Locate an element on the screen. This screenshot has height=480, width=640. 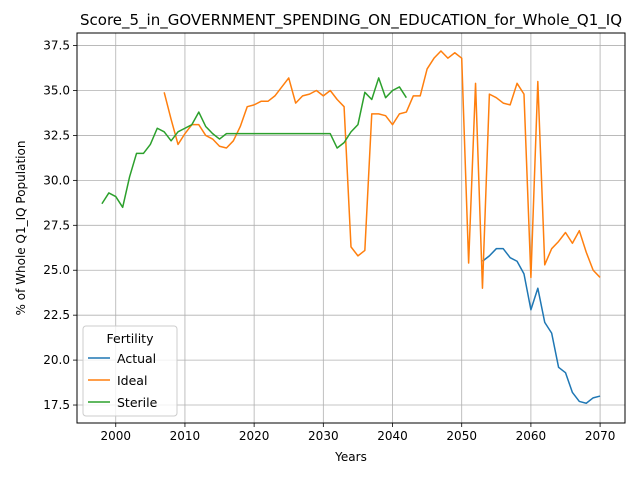
y-tick-label: 35.0 is located at coordinates (56, 91).